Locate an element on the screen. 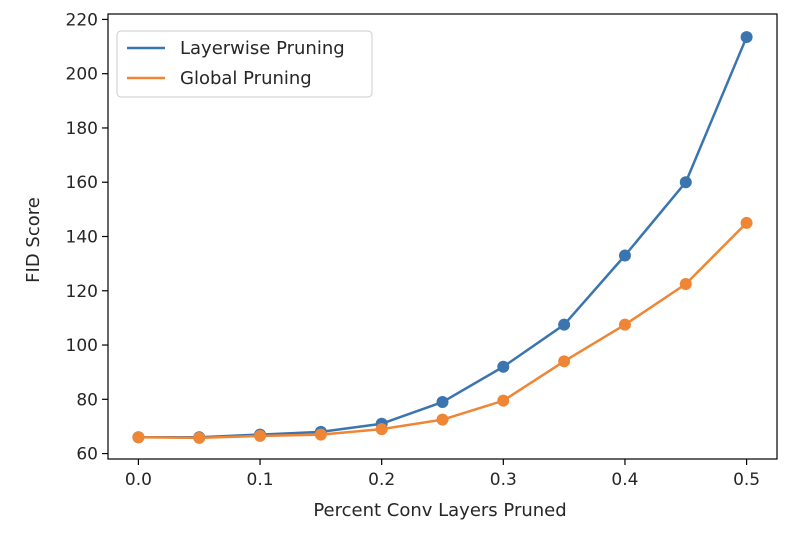 This screenshot has height=544, width=808. legend-label-global: Global Pruning is located at coordinates (246, 78).